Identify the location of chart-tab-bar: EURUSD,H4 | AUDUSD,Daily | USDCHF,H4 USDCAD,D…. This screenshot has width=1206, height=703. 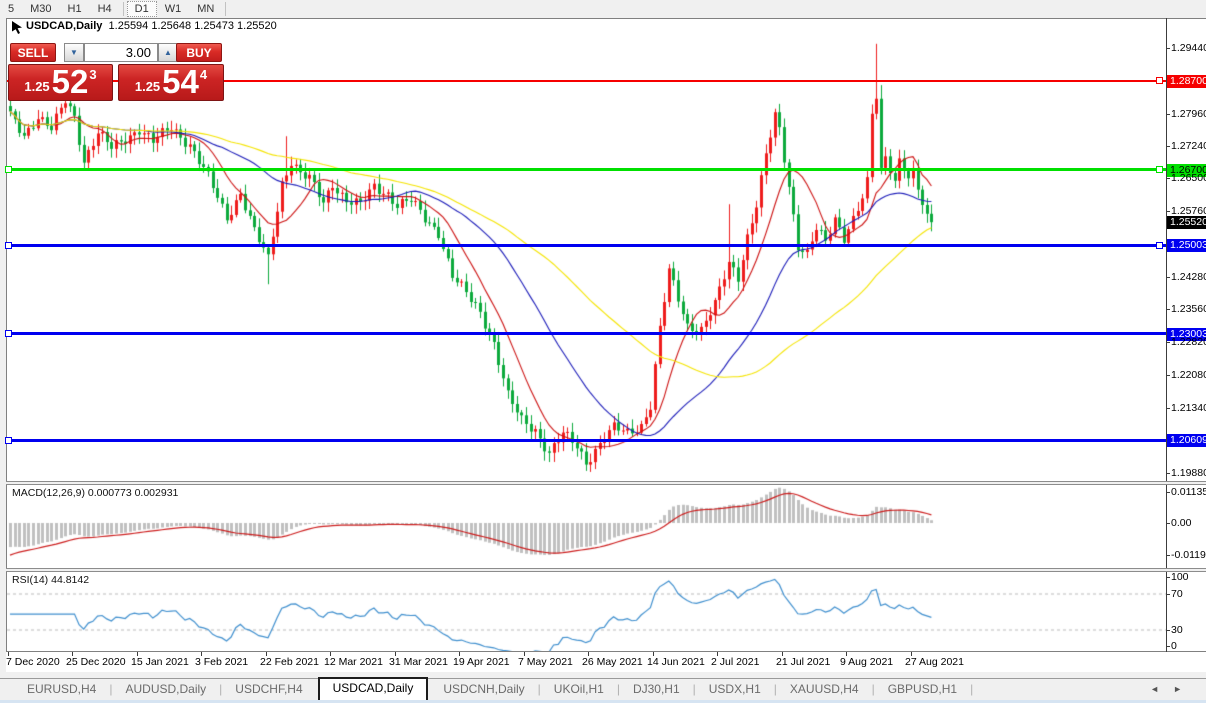
(603, 688).